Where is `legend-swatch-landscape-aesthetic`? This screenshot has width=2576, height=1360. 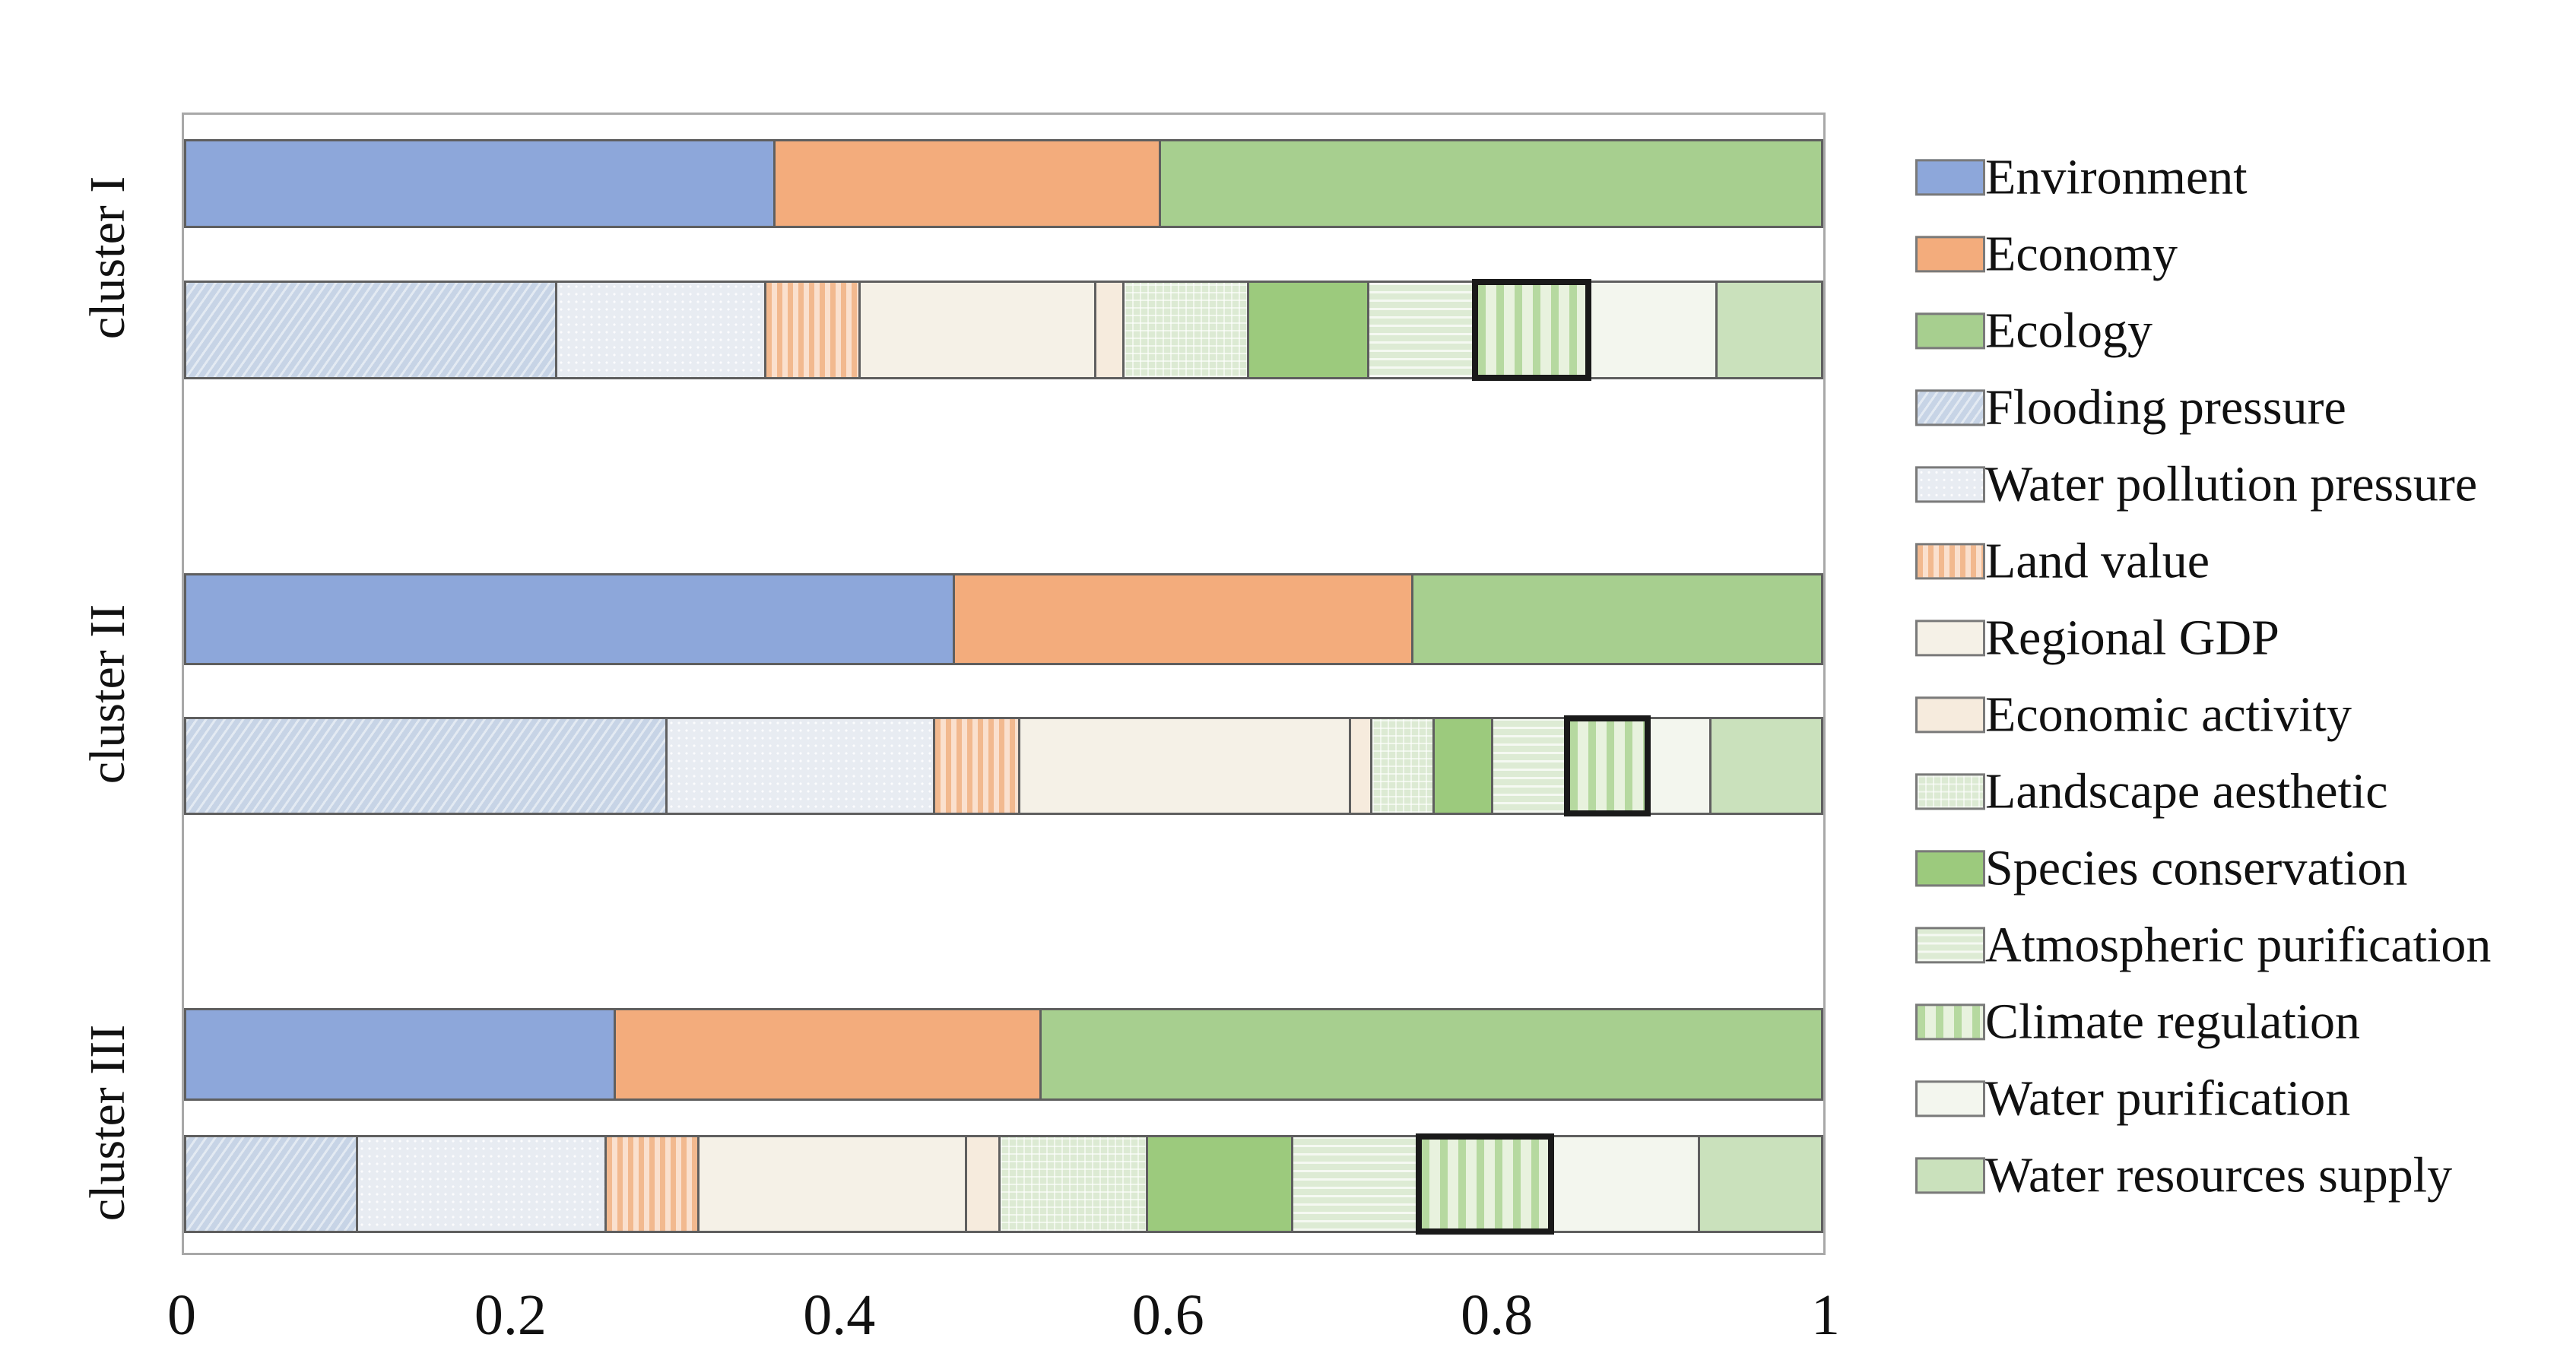 legend-swatch-landscape-aesthetic is located at coordinates (1950, 791).